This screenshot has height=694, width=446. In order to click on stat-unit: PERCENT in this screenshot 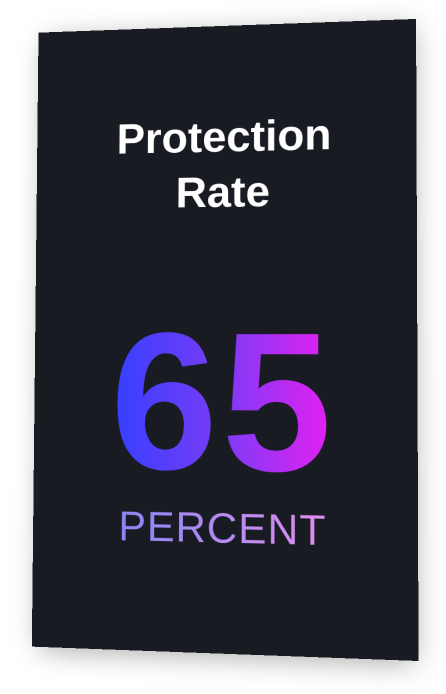, I will do `click(222, 528)`.